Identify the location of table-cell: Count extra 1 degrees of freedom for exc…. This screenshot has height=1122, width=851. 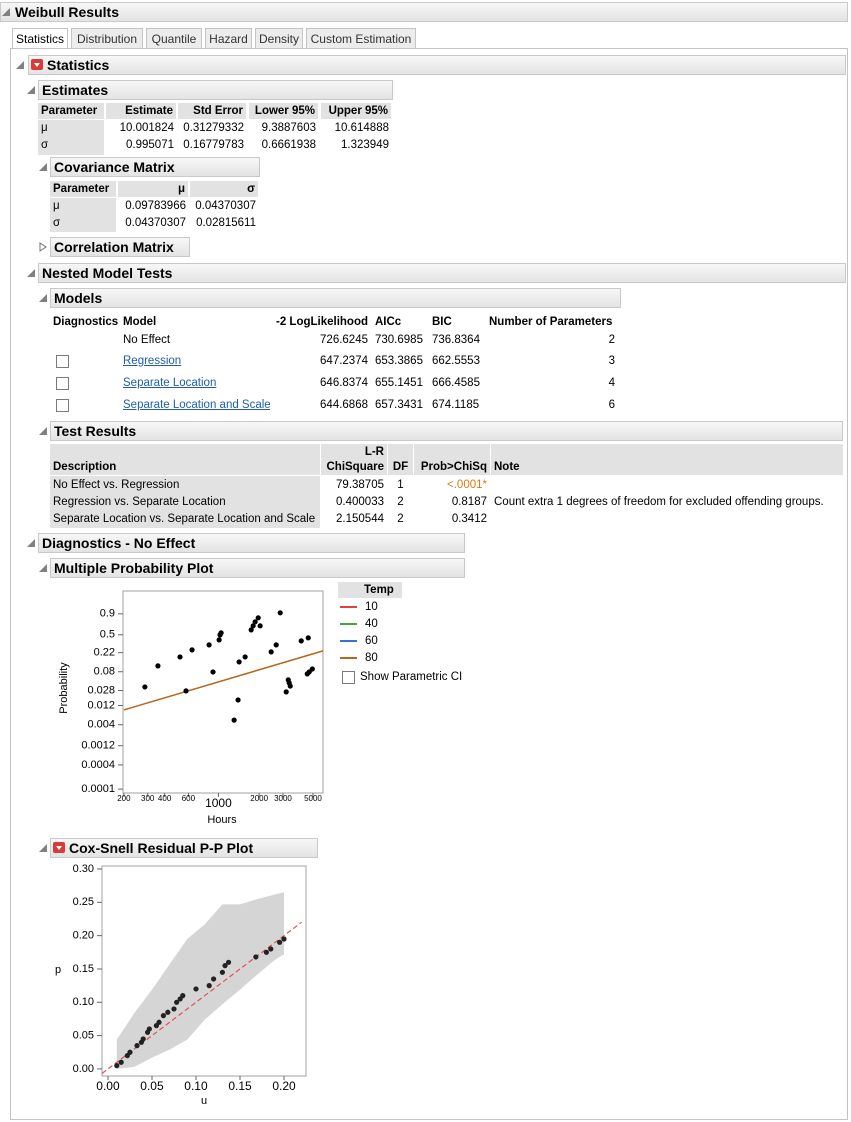
(659, 502).